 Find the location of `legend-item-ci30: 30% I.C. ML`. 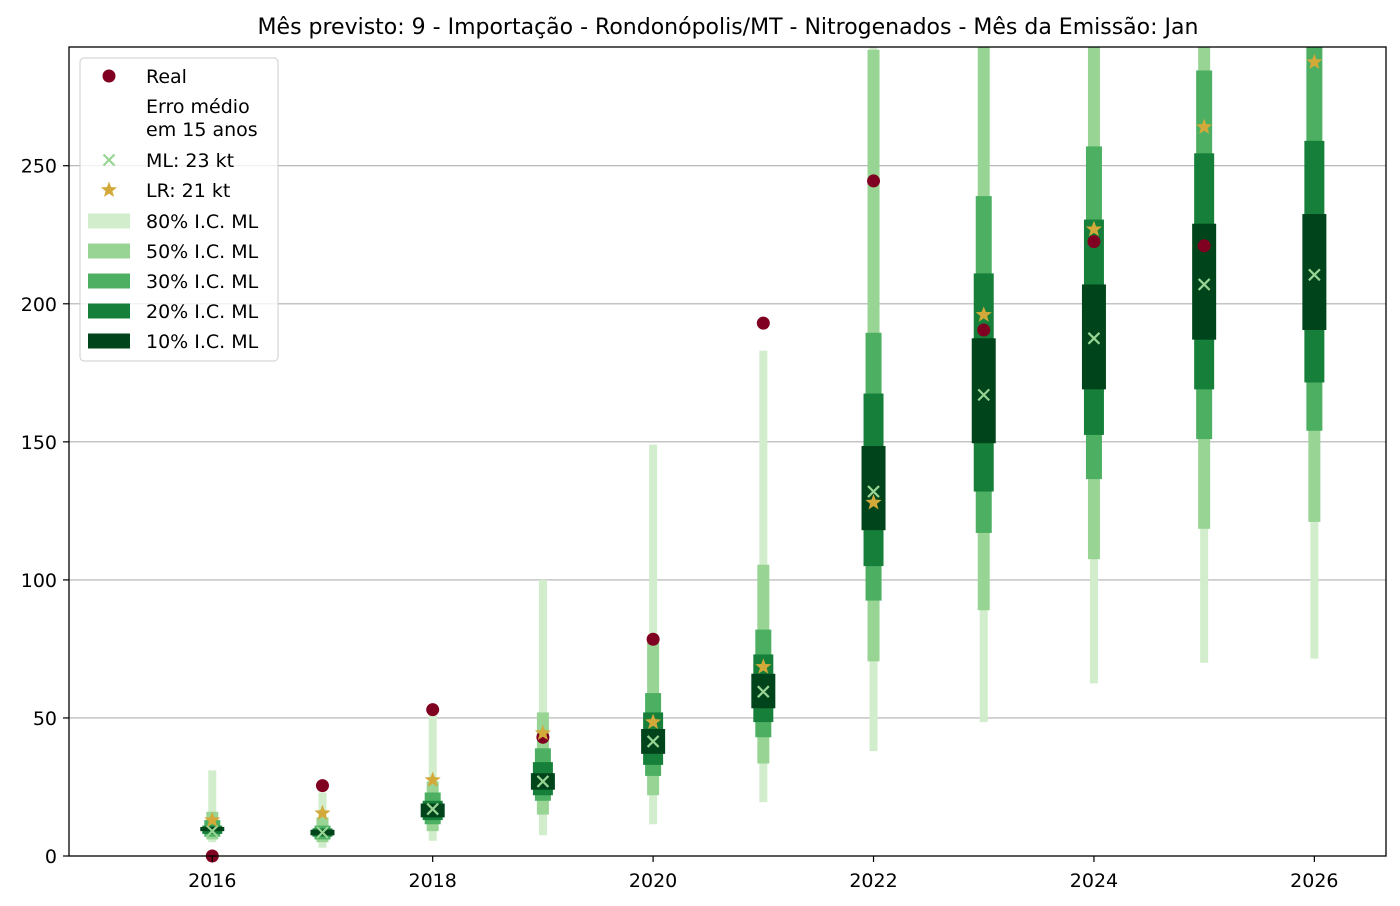

legend-item-ci30: 30% I.C. ML is located at coordinates (173, 282).